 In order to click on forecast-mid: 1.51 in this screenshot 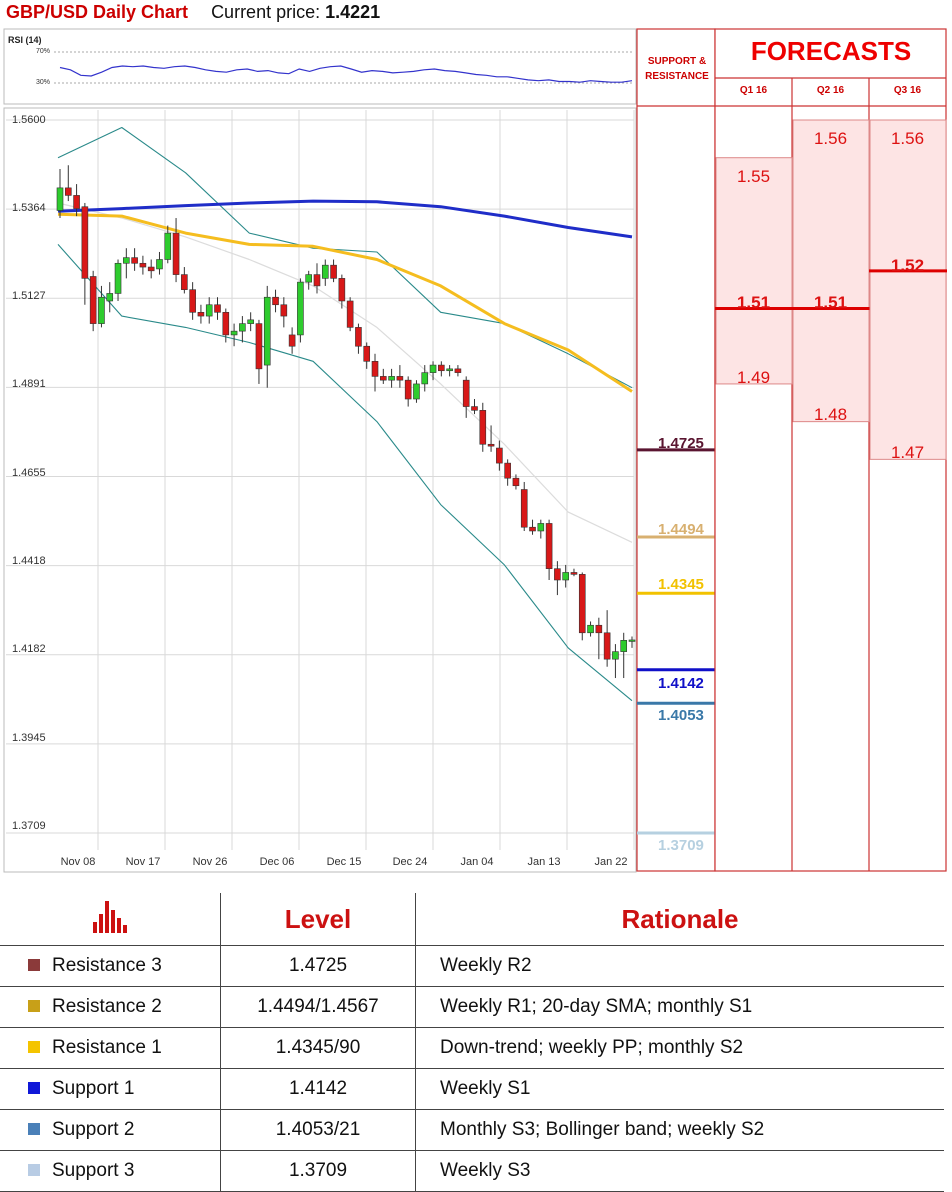, I will do `click(830, 302)`.